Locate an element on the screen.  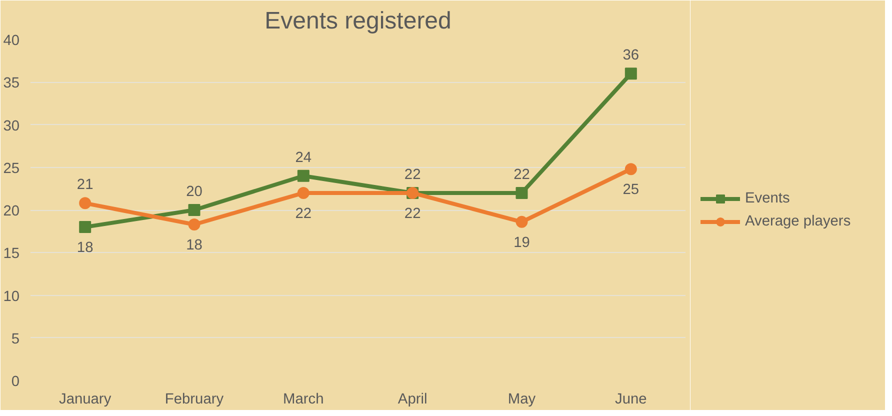
y-tick-label: 30 is located at coordinates (11, 126).